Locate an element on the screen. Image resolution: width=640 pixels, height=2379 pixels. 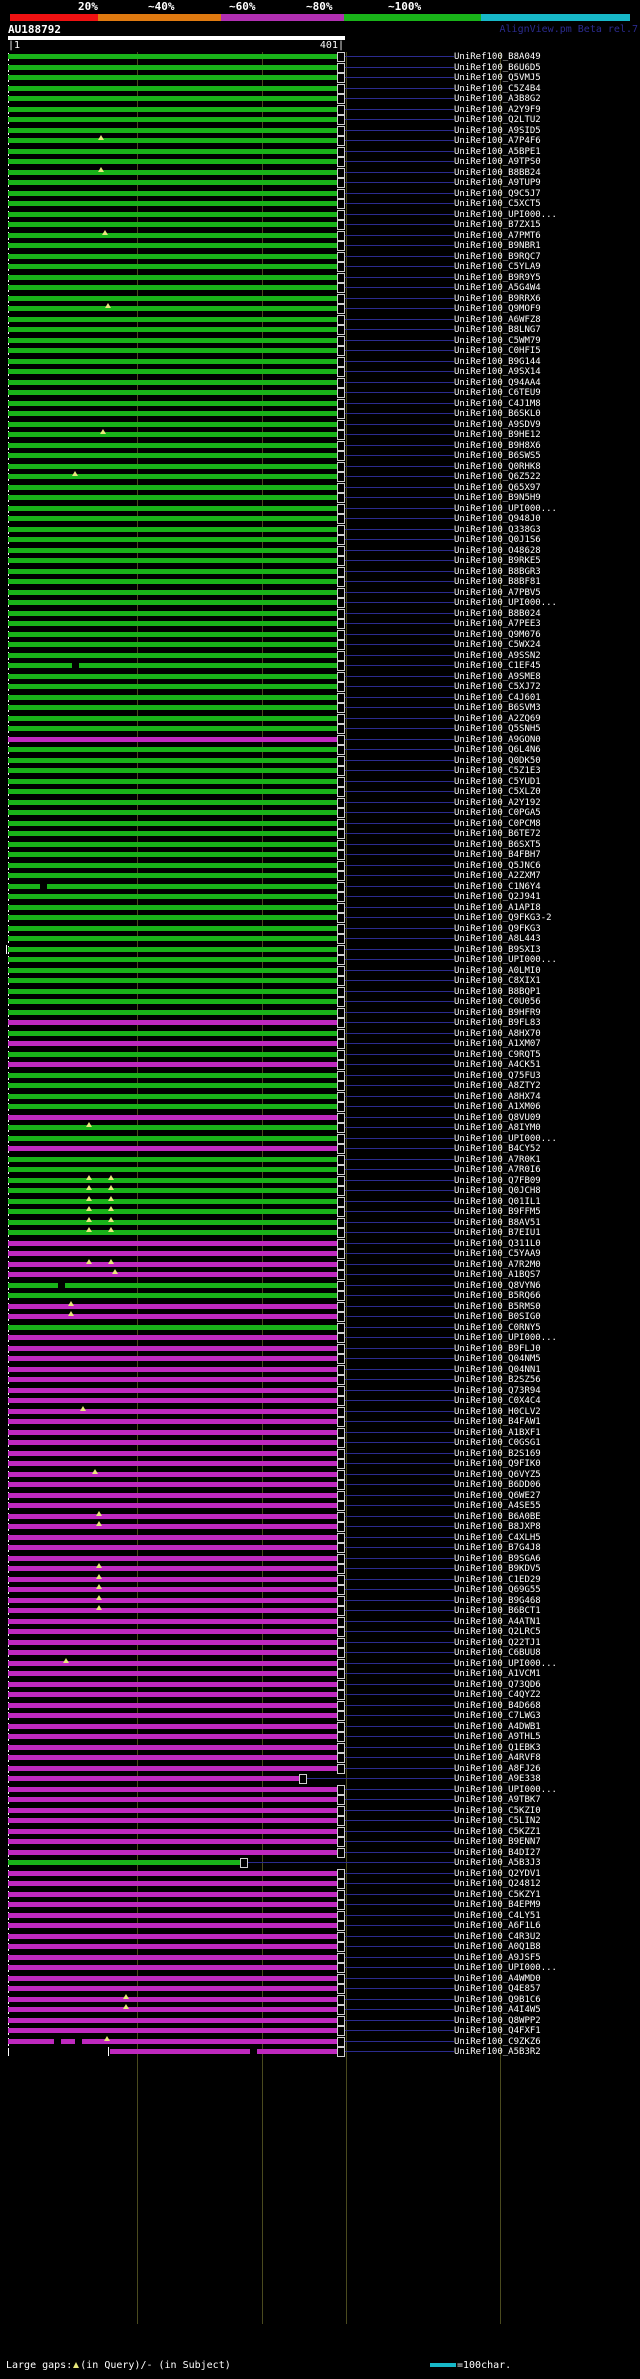
alignment-row: UniRef100_C5KZI0 is located at coordinates (320, 1811).